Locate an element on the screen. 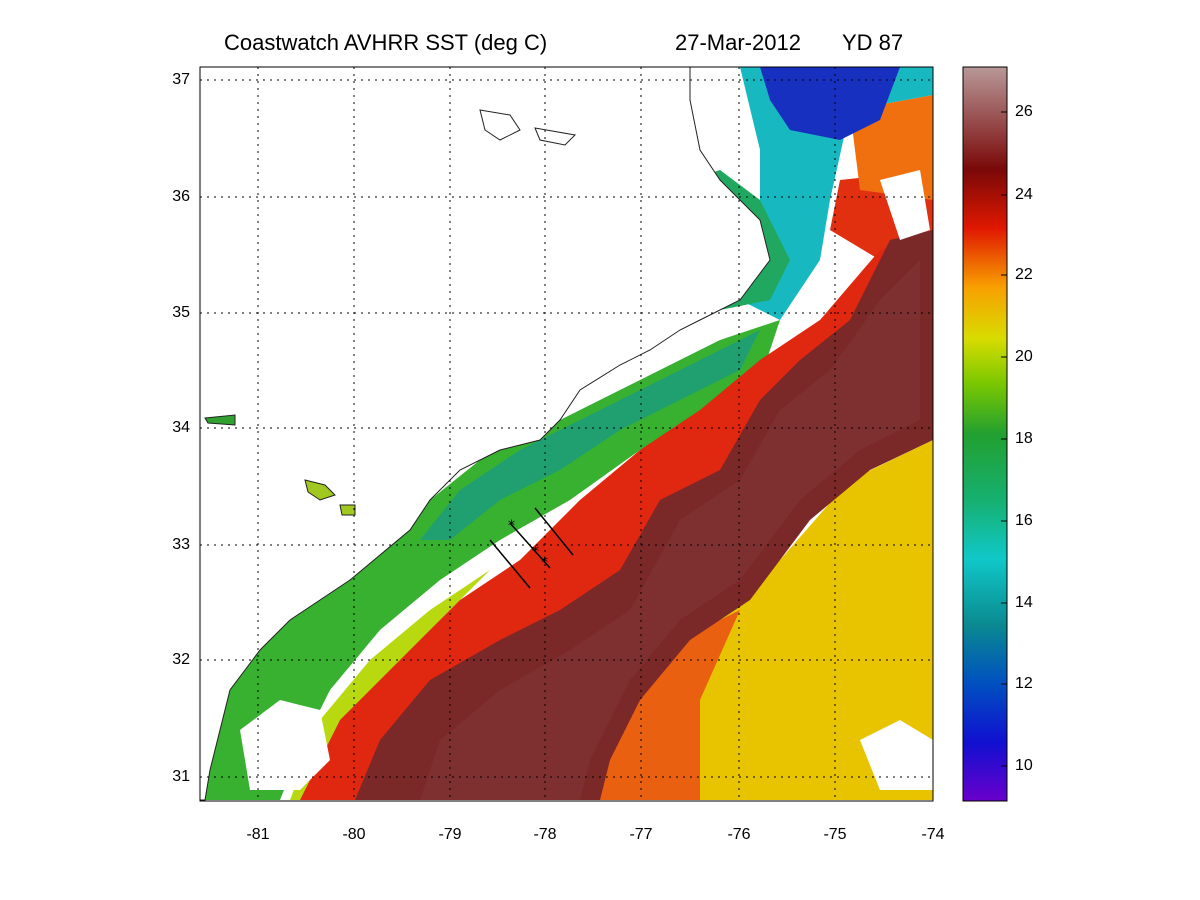 This screenshot has width=1200, height=900. colorbar-label-20: 20 is located at coordinates (1024, 356).